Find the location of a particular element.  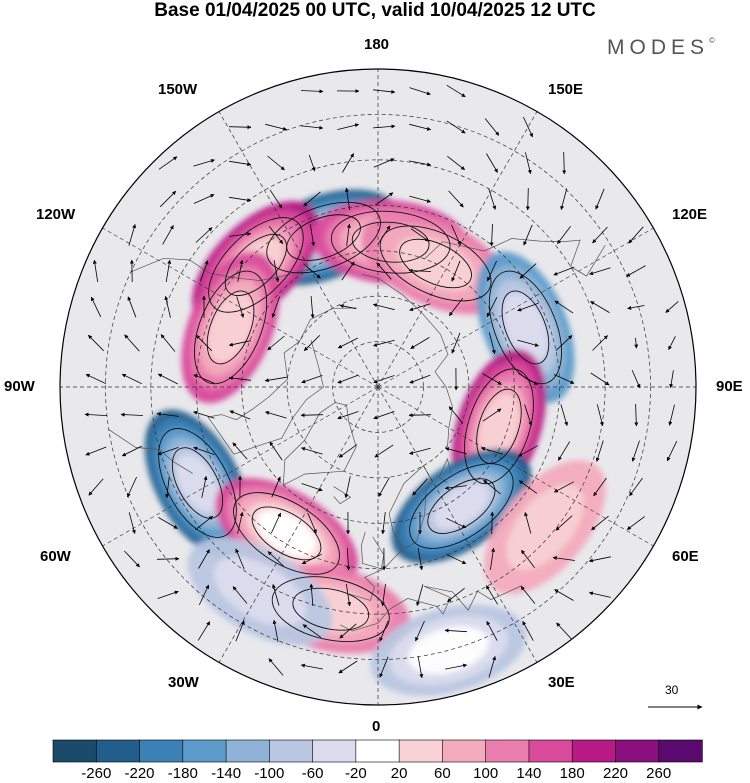

brand-mark: © is located at coordinates (712, 40).